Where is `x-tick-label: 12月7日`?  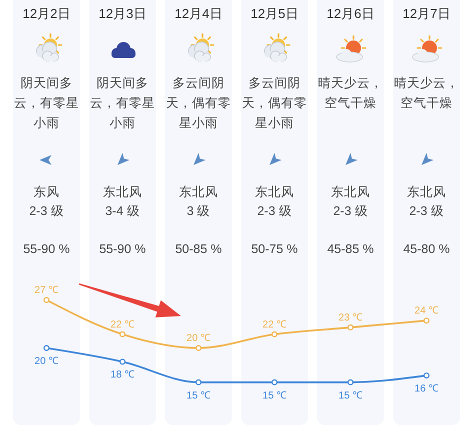
x-tick-label: 12月7日 is located at coordinates (427, 14).